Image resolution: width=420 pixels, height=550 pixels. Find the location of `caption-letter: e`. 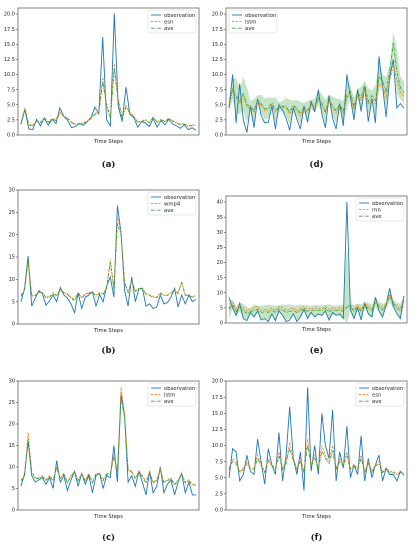

caption-letter: e is located at coordinates (317, 351).